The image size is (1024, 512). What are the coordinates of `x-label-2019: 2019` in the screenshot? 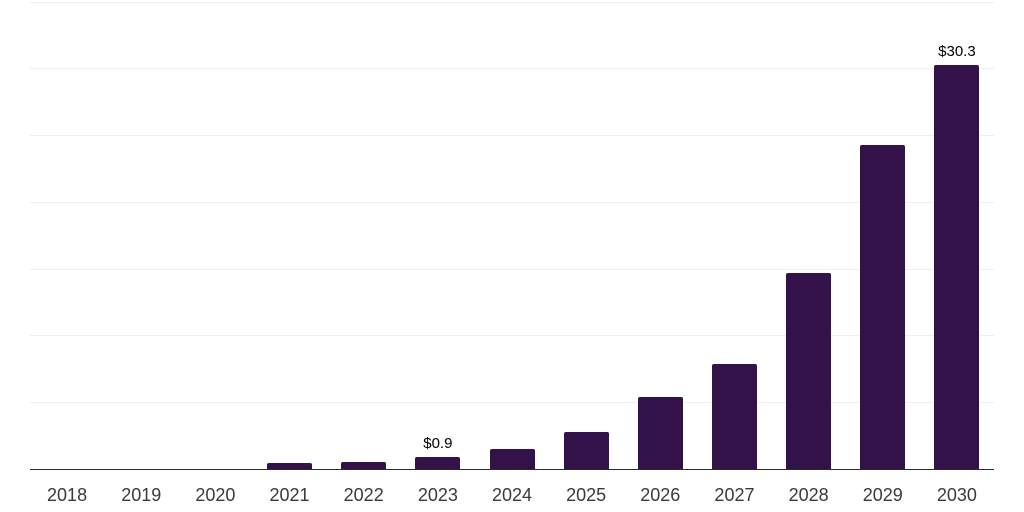 It's located at (141, 495).